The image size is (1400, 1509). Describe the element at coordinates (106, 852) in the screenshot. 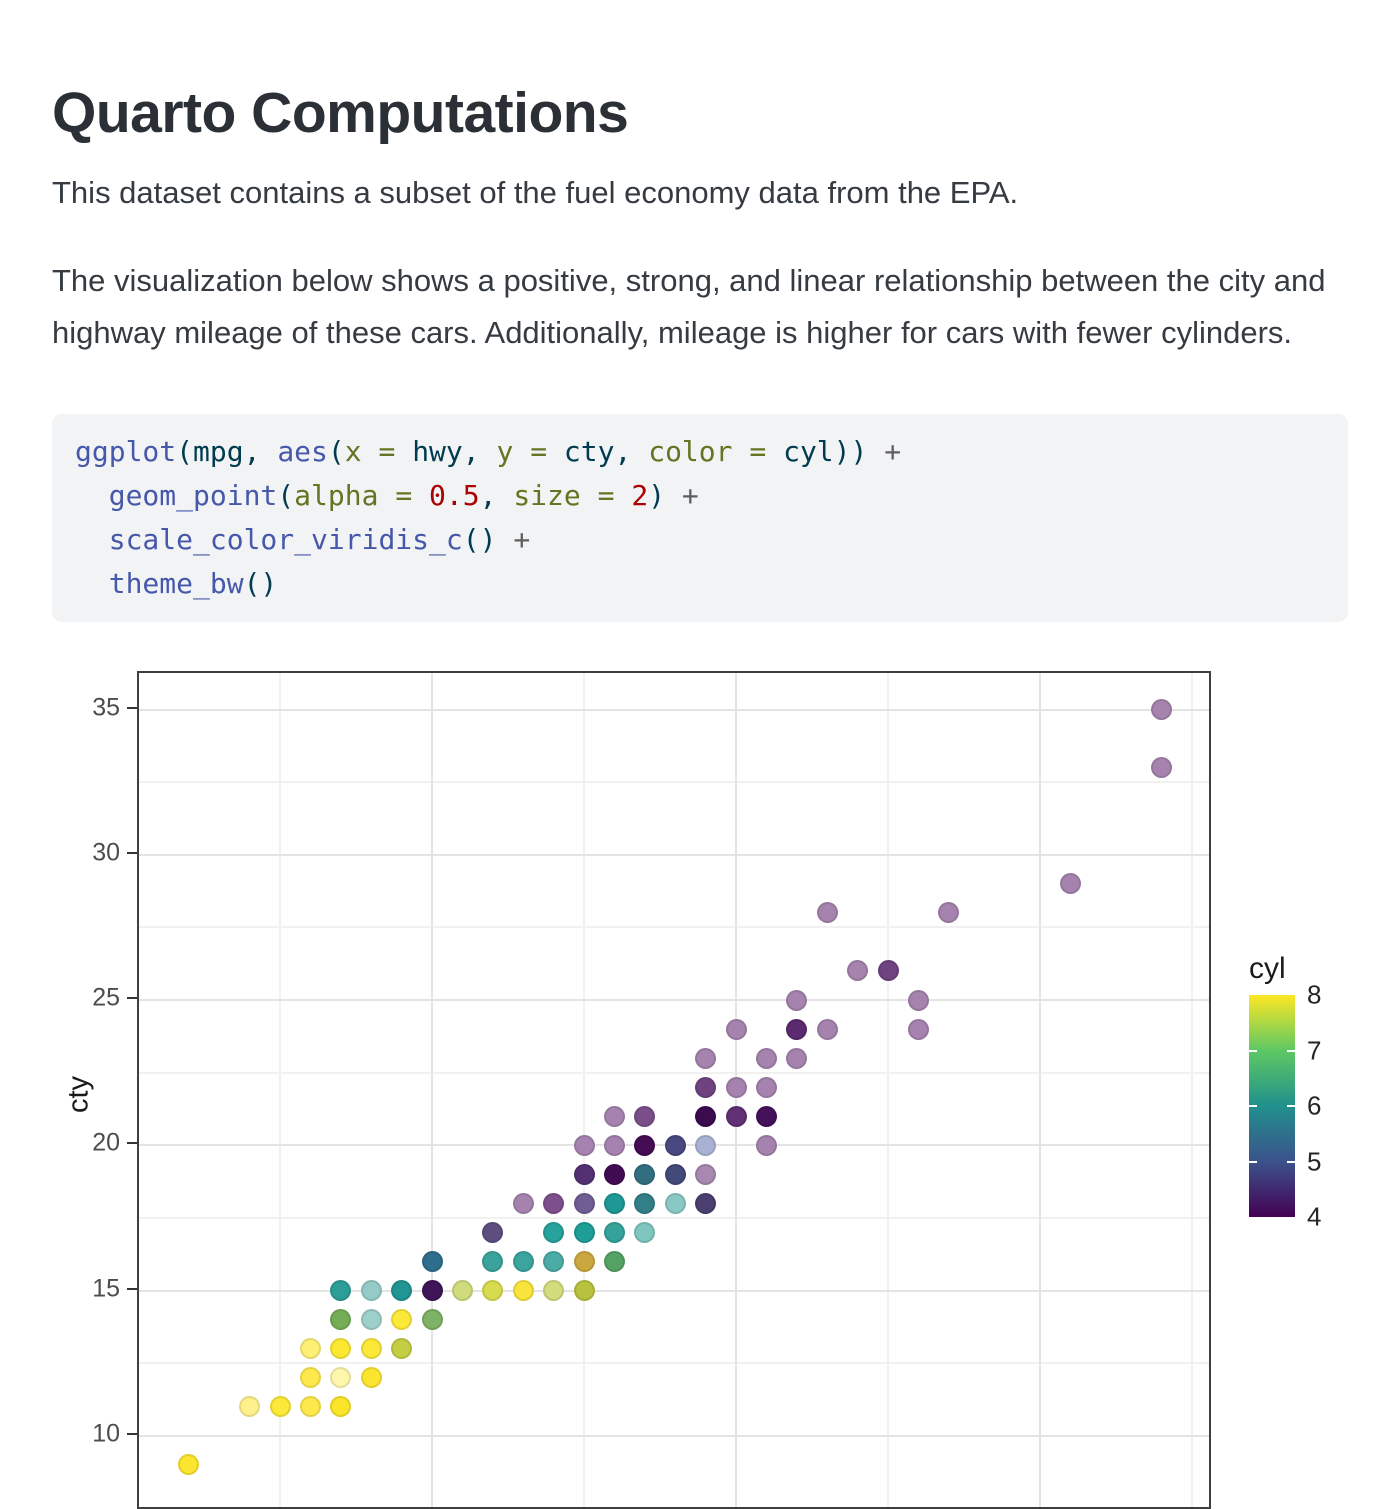

I see `y-tick-label: 30` at that location.